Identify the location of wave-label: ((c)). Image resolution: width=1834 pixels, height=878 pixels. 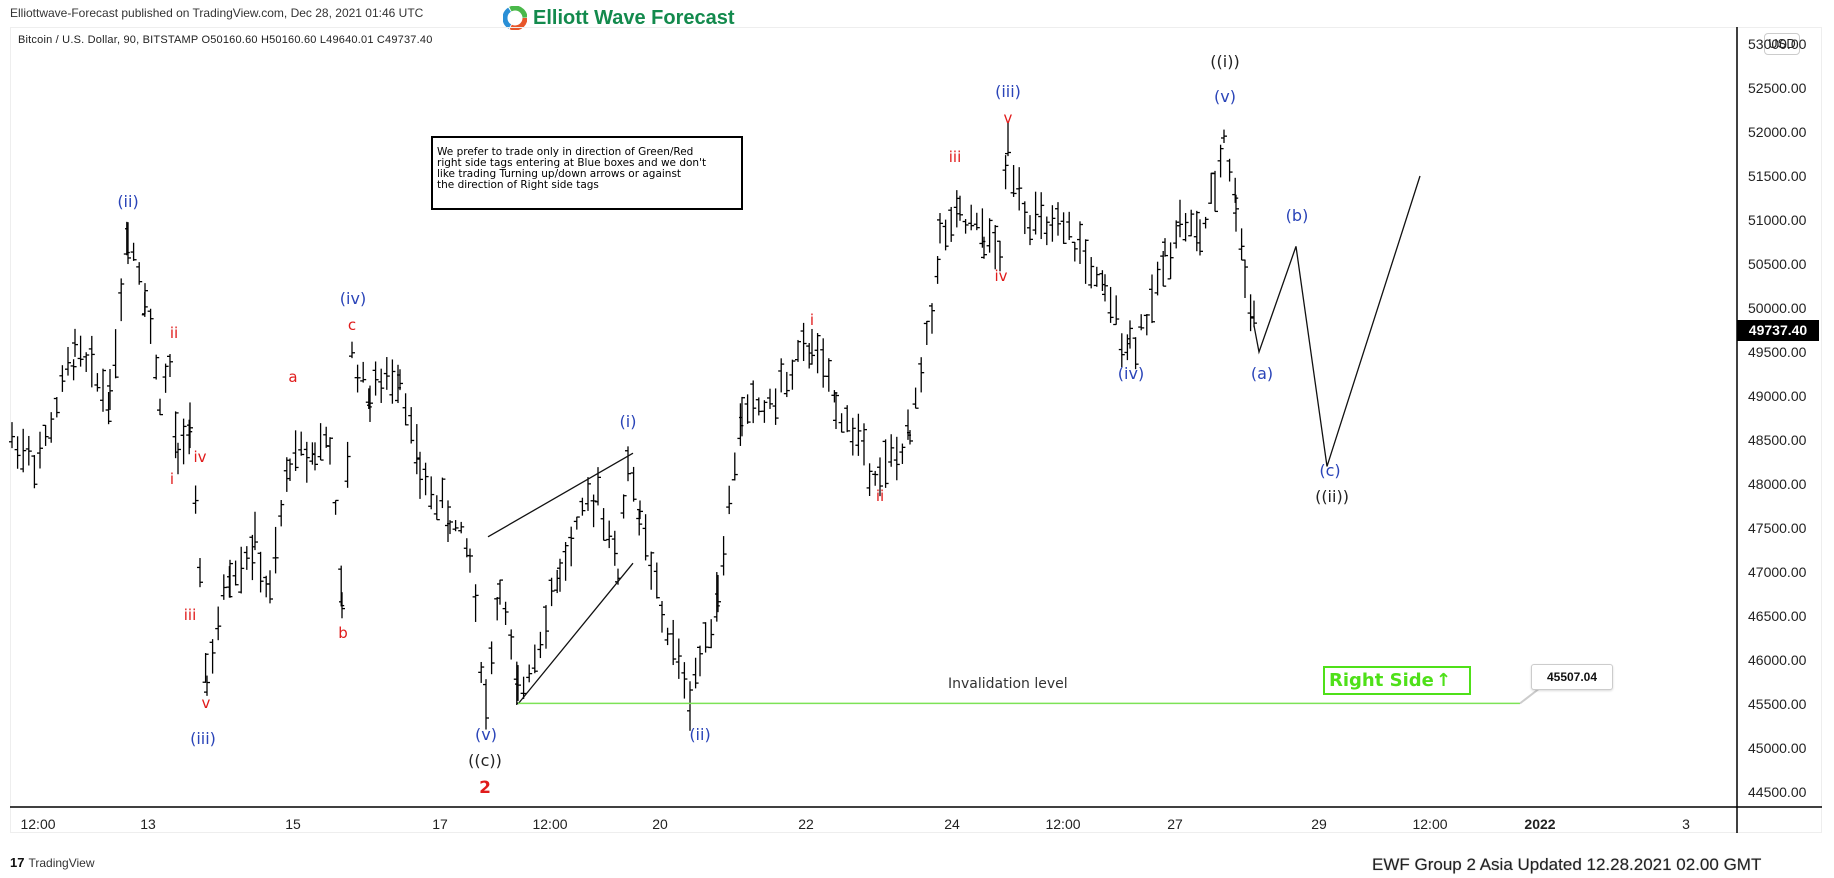
(485, 761).